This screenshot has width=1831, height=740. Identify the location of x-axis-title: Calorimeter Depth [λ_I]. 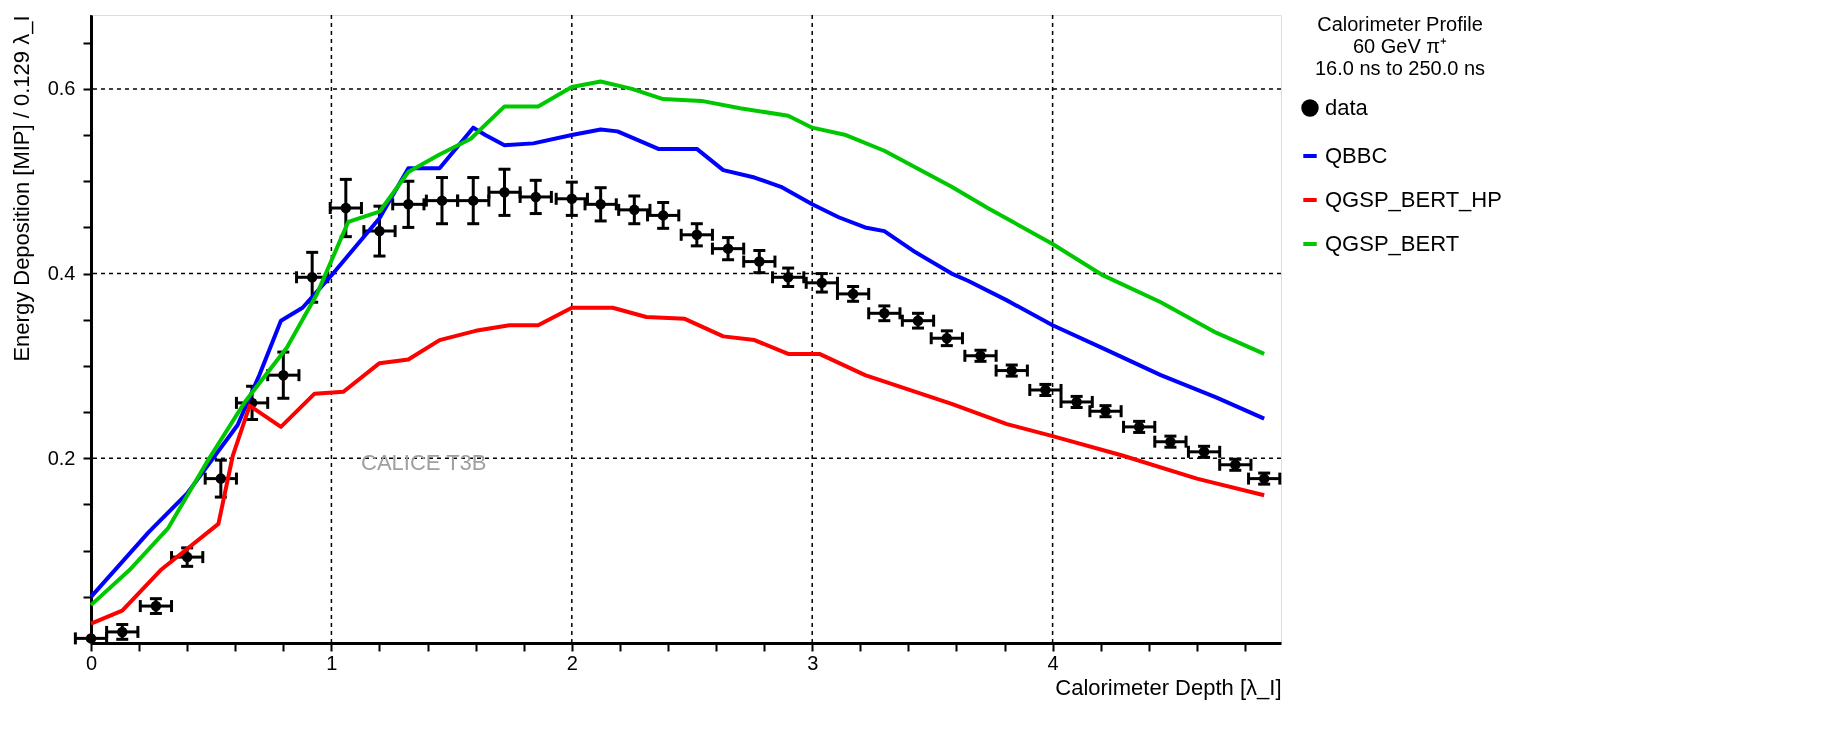
(1168, 687).